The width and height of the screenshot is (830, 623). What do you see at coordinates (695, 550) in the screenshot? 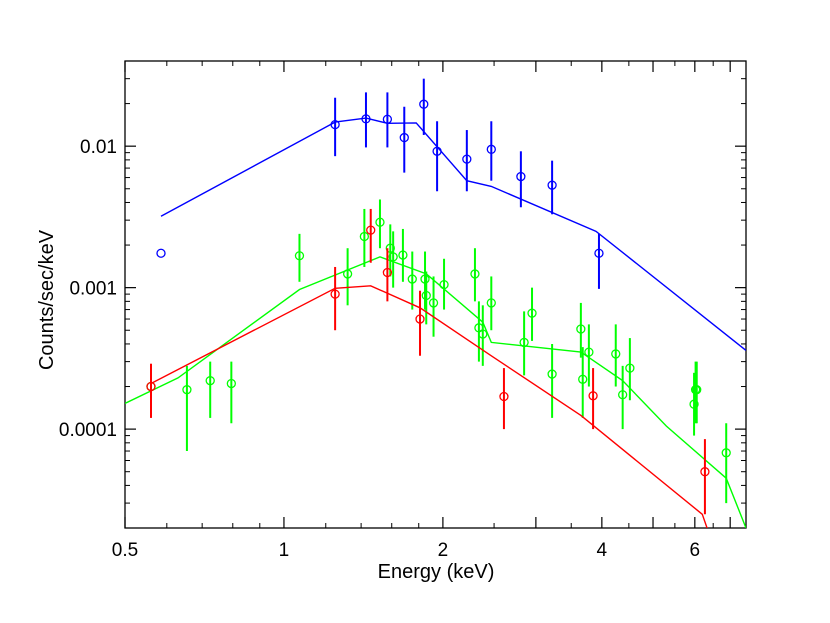
I see `x-tick-label: 6` at bounding box center [695, 550].